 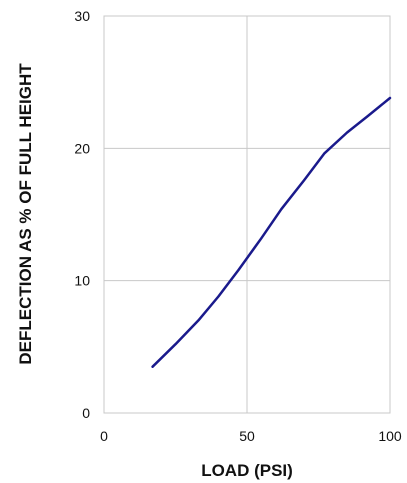 What do you see at coordinates (247, 470) in the screenshot?
I see `x-axis-title: LOAD (PSI)` at bounding box center [247, 470].